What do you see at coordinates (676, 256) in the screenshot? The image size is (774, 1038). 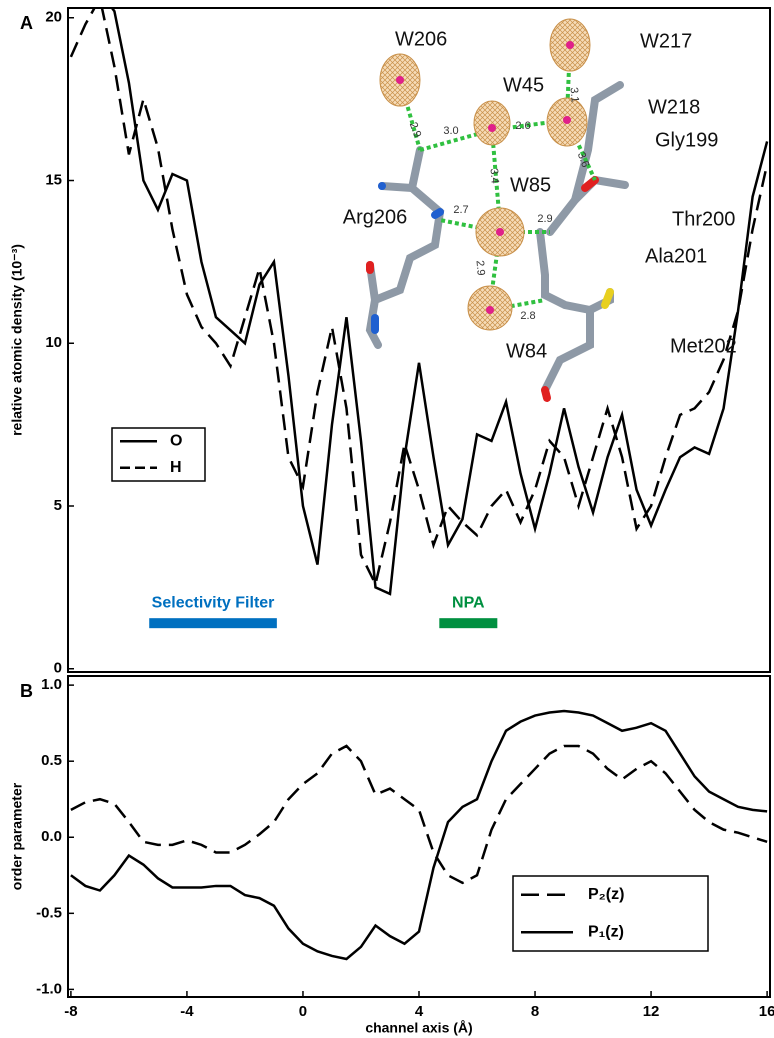 I see `inset-label: Ala201` at bounding box center [676, 256].